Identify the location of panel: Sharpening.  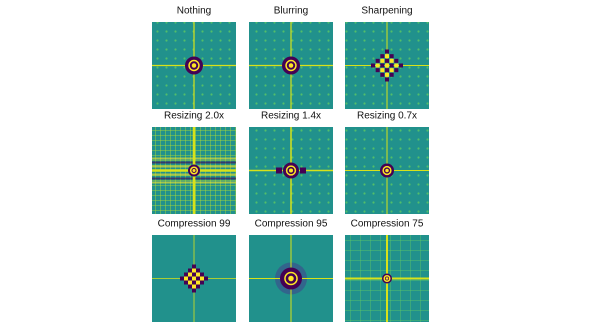
(387, 57).